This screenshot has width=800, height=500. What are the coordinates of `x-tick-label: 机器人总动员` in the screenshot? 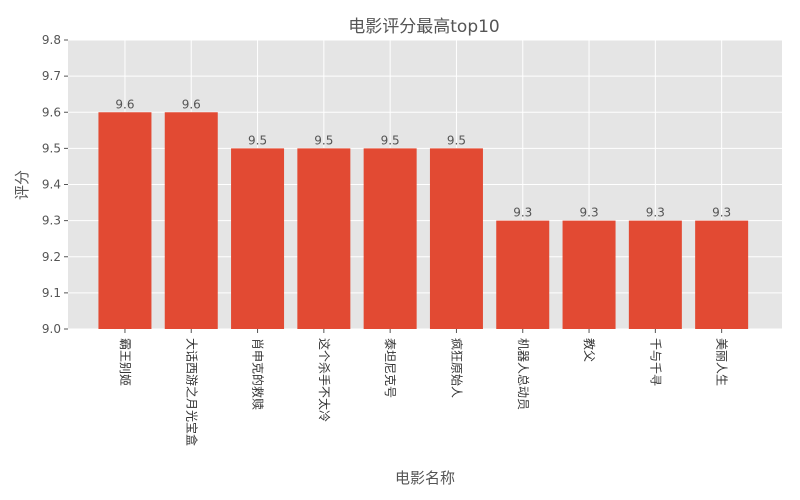 It's located at (523, 374).